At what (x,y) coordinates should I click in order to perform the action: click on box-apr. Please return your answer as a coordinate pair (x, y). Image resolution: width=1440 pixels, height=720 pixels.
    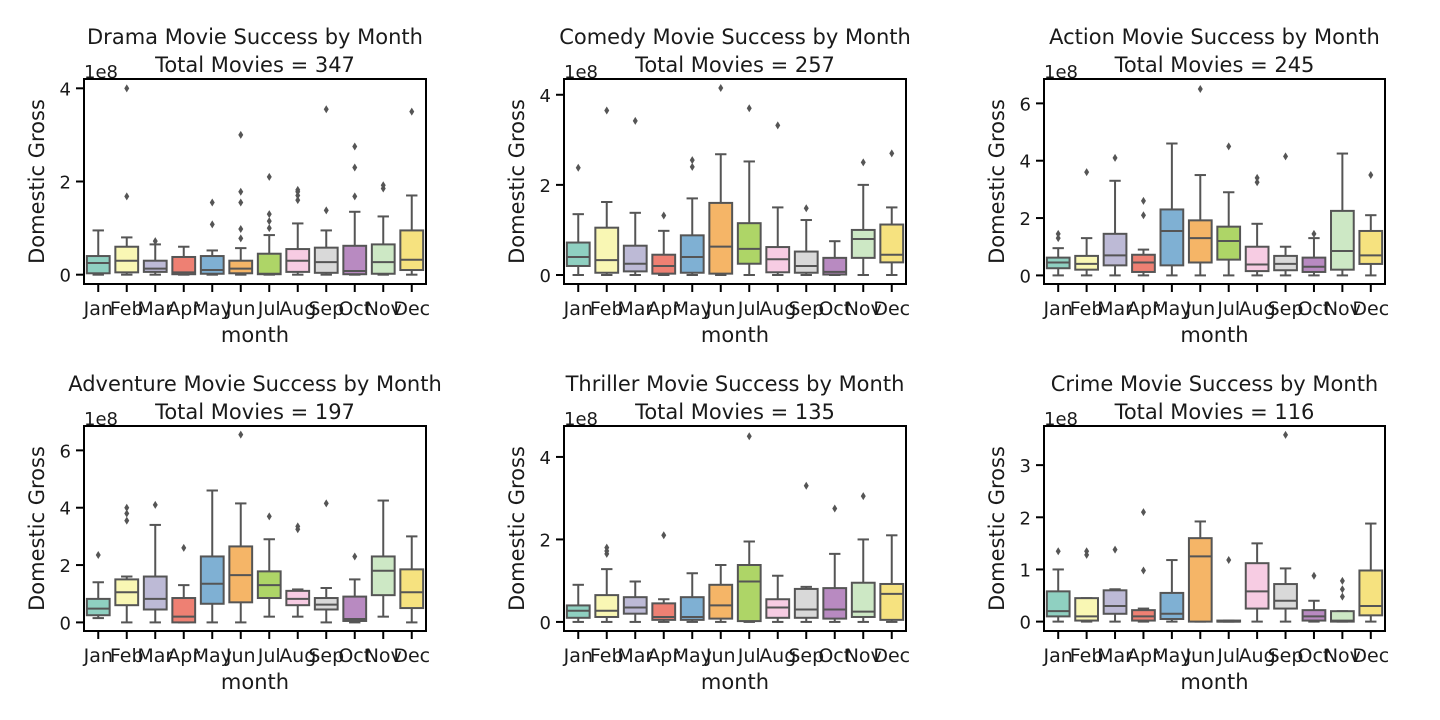
    Looking at the image, I should click on (664, 243).